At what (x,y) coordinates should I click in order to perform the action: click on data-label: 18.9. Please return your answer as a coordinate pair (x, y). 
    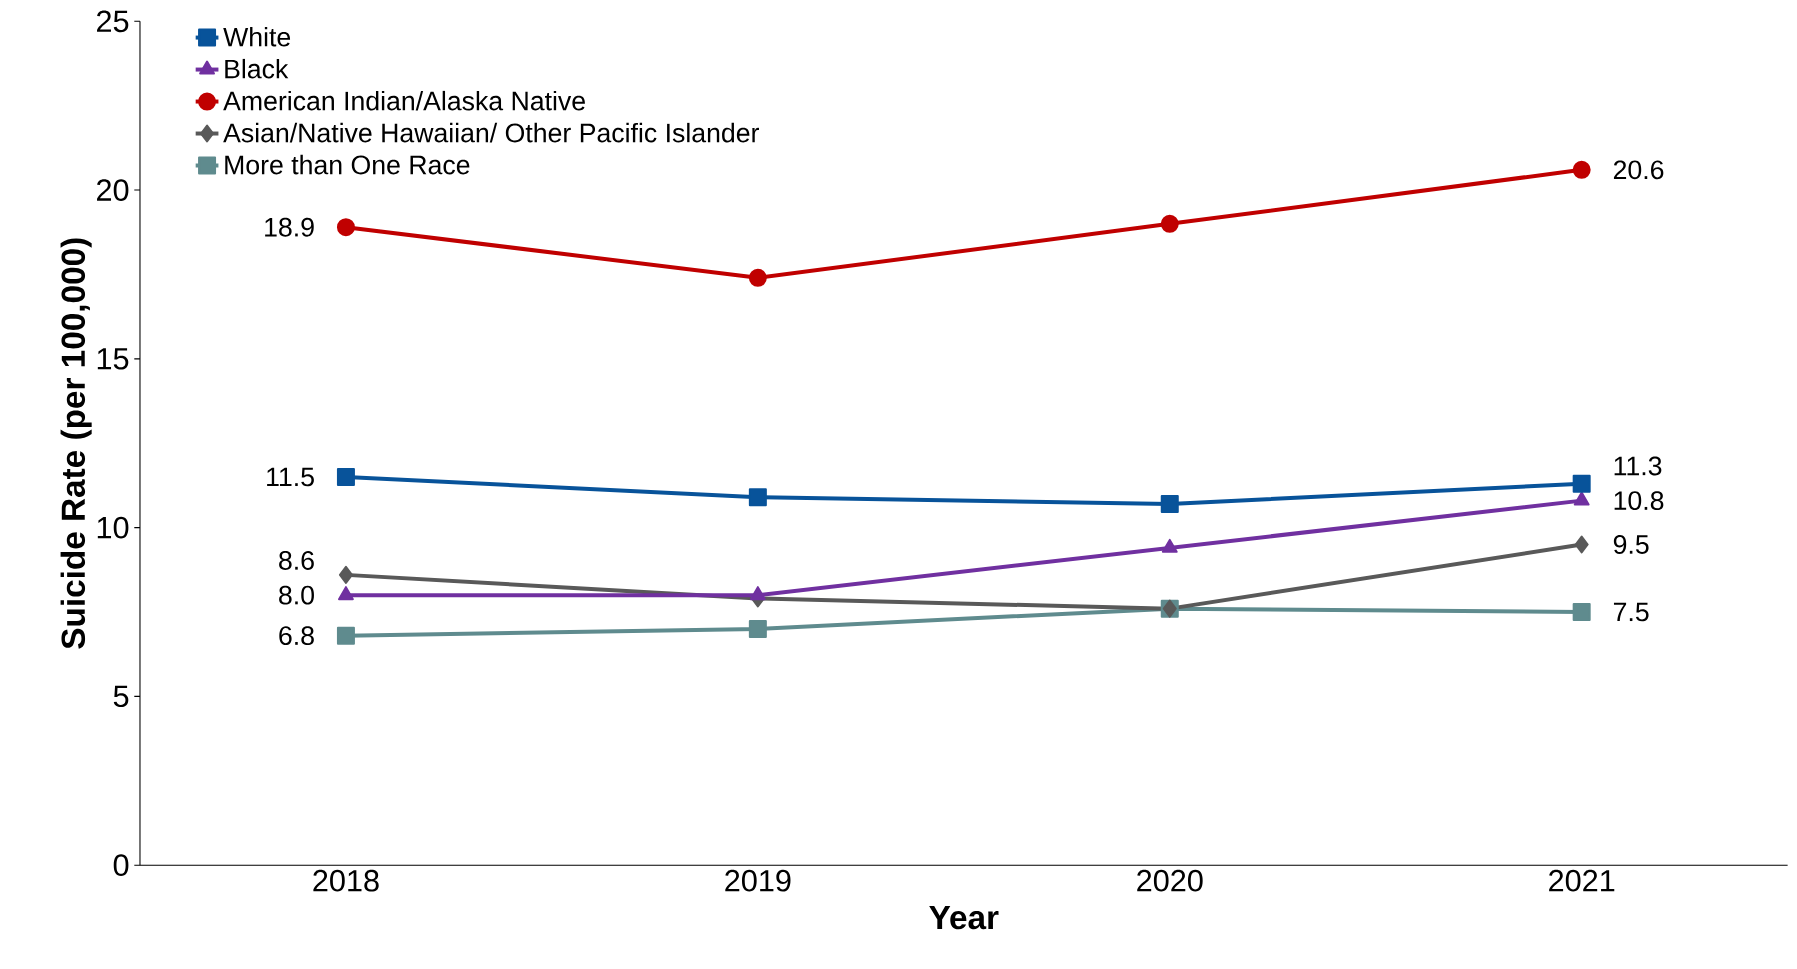
    Looking at the image, I should click on (289, 227).